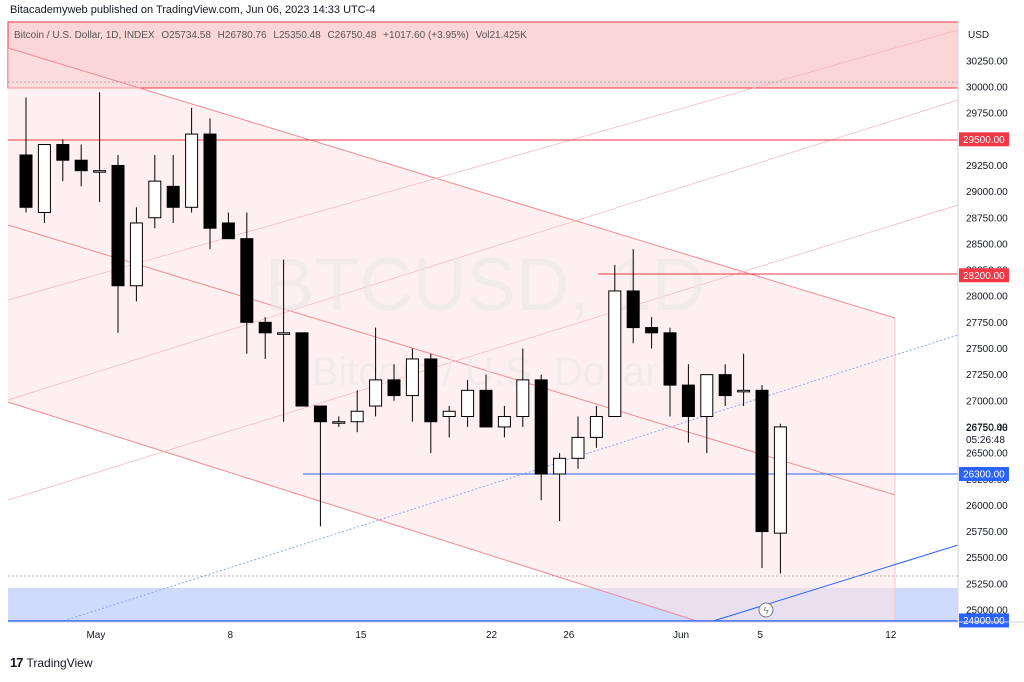  Describe the element at coordinates (297, 35) in the screenshot. I see `legend-low: L25350.48` at that location.